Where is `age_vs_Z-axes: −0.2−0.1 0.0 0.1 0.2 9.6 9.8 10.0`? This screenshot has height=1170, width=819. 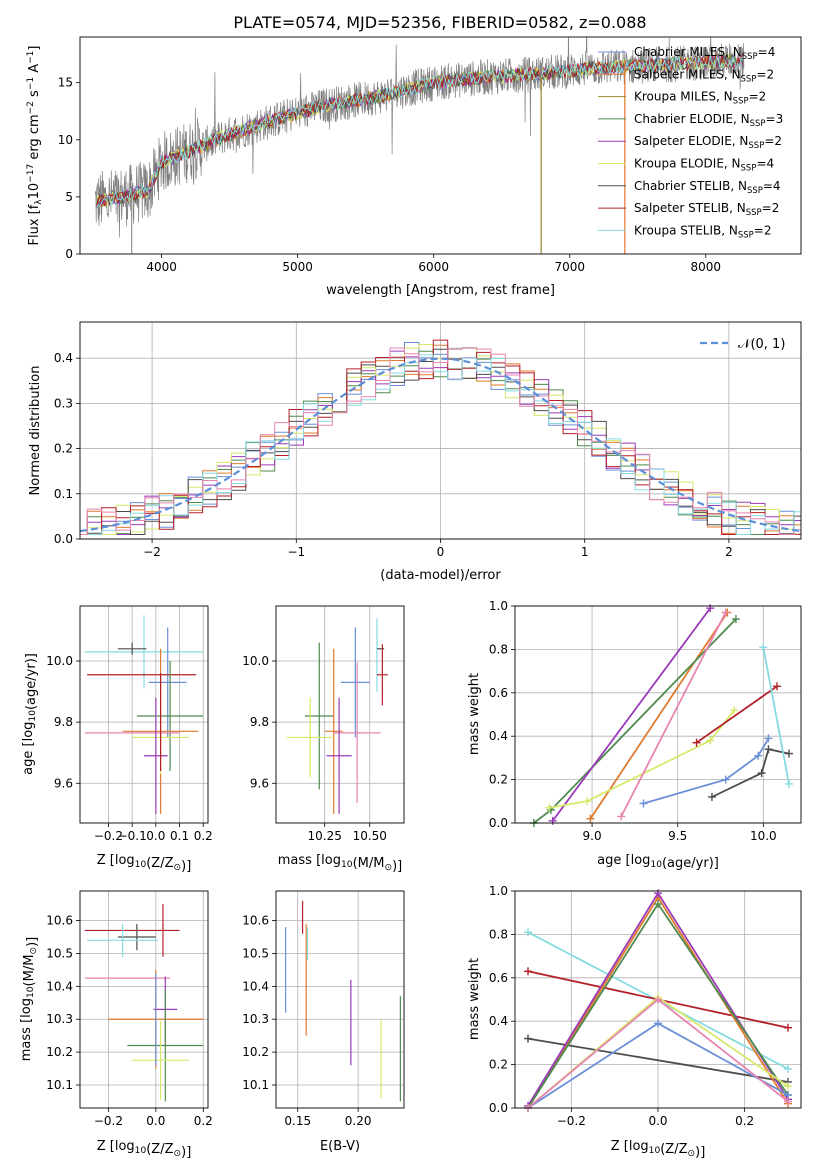 age_vs_Z-axes: −0.2−0.1 0.0 0.1 0.2 9.6 9.8 10.0 is located at coordinates (129, 724).